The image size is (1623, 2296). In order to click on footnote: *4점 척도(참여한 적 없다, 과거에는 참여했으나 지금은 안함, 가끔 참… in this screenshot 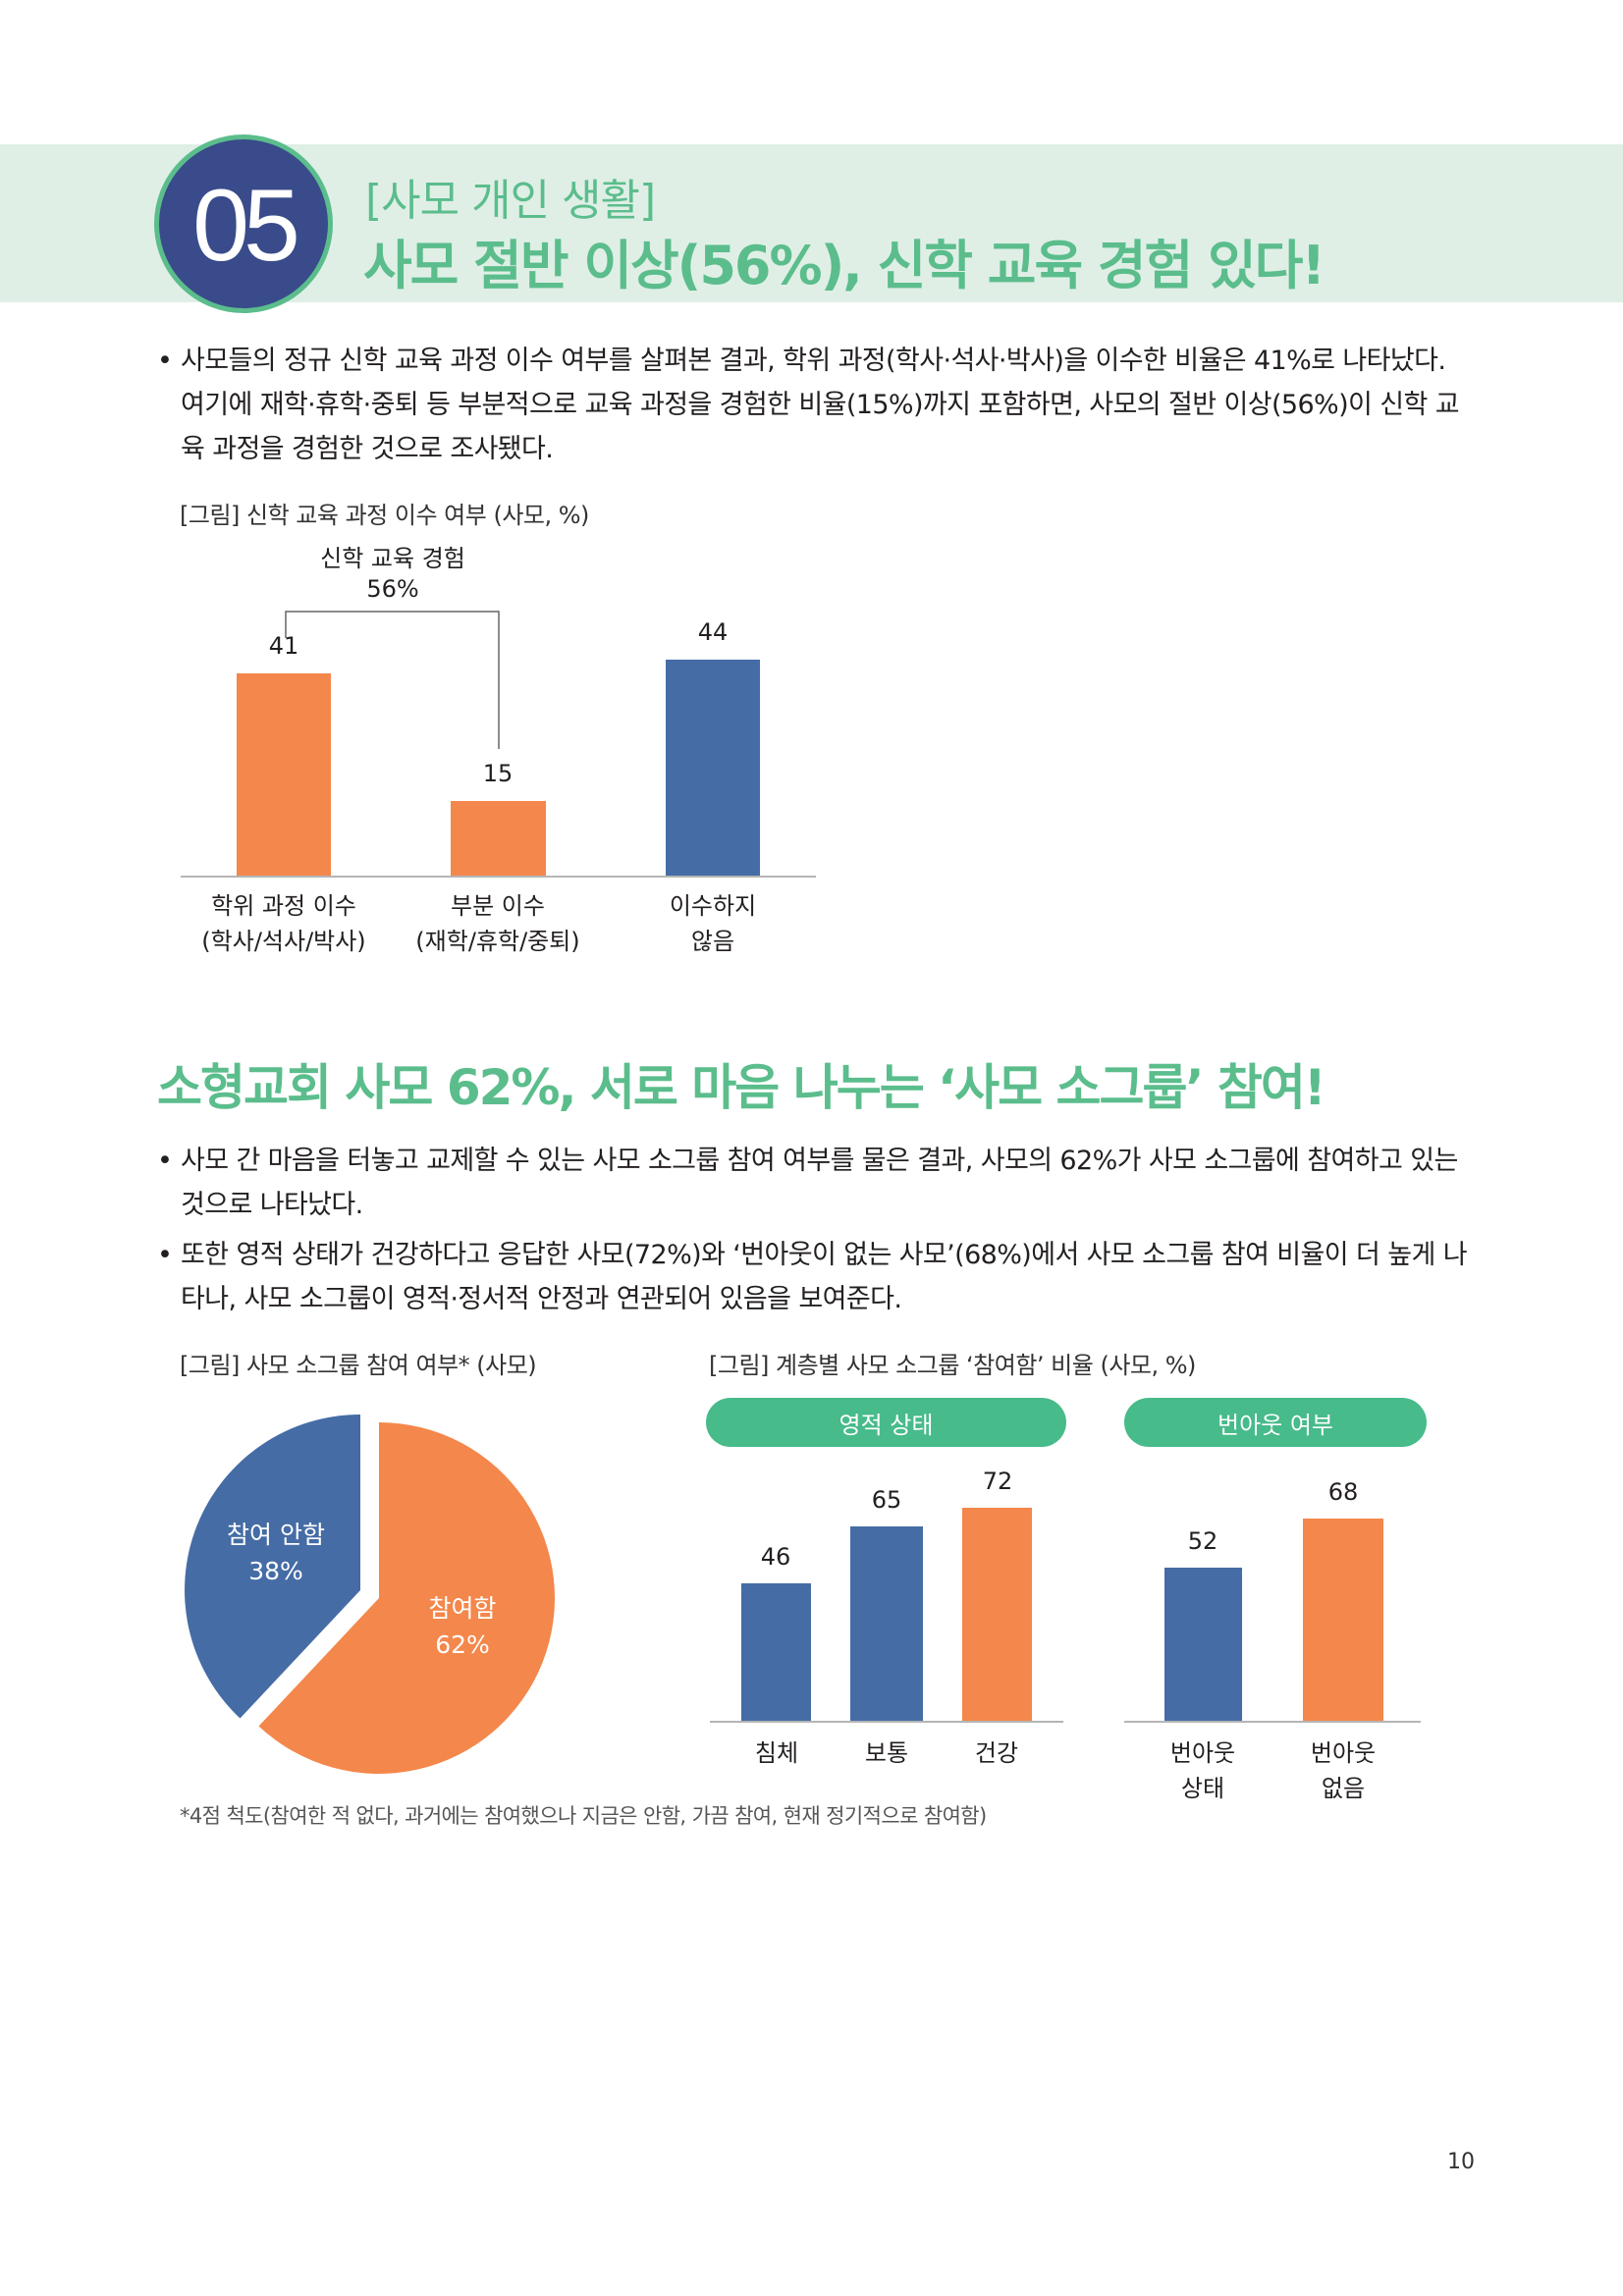, I will do `click(583, 1816)`.